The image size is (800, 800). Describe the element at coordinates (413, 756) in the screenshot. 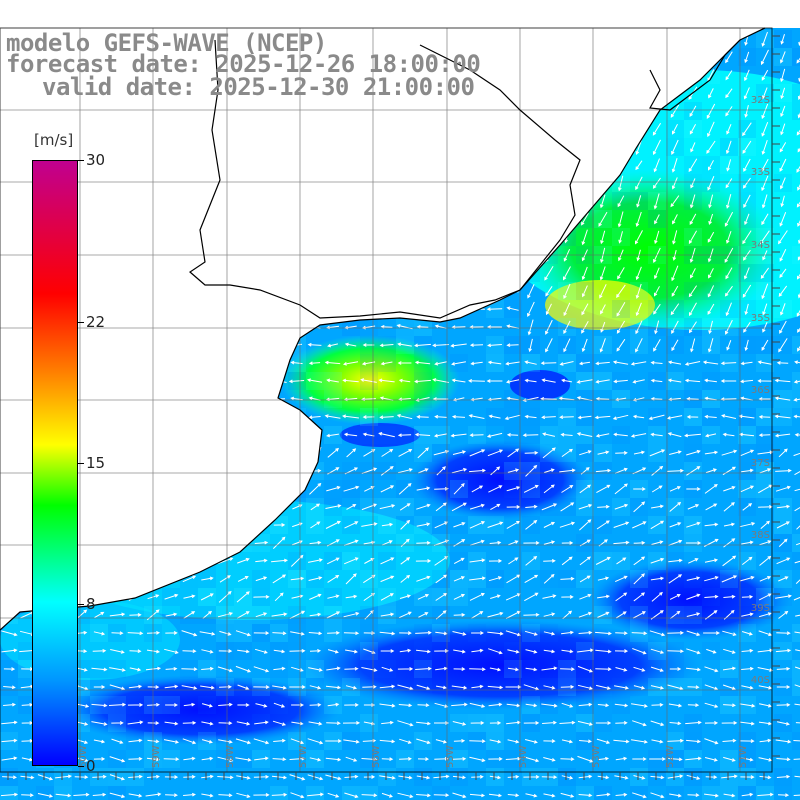

I see `longitude-labels: 60W 59W 58W 57W 56W 55W 54W 53W 52W 51W` at that location.